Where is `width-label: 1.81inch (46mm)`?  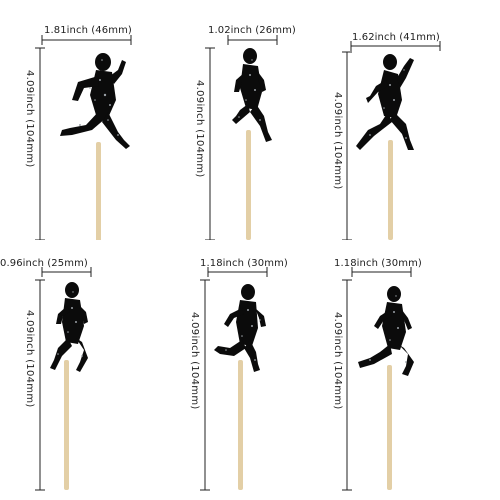 width-label: 1.81inch (46mm) is located at coordinates (88, 30).